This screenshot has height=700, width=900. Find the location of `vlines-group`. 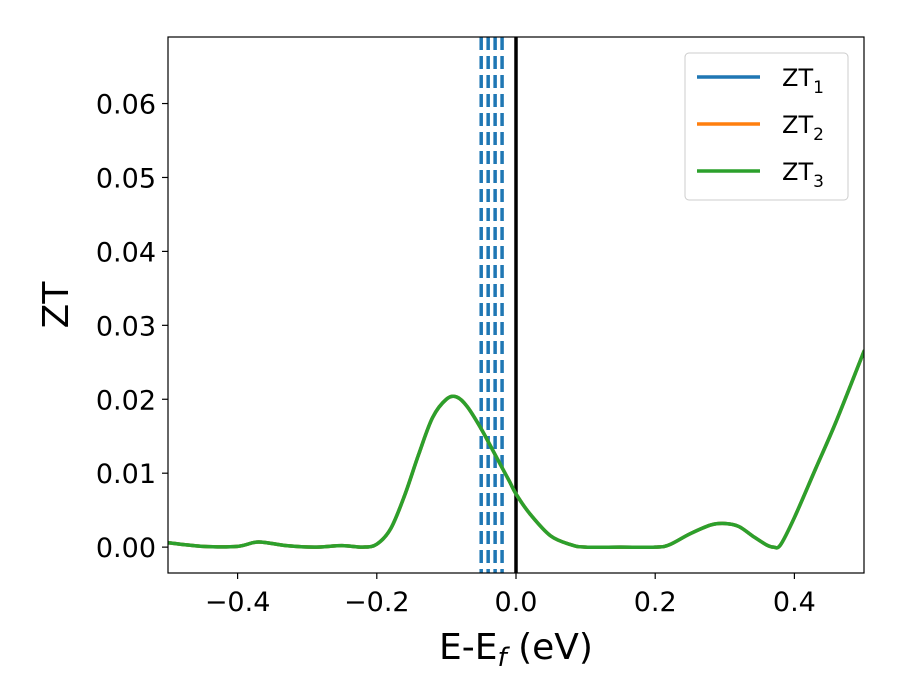

vlines-group is located at coordinates (498, 305).